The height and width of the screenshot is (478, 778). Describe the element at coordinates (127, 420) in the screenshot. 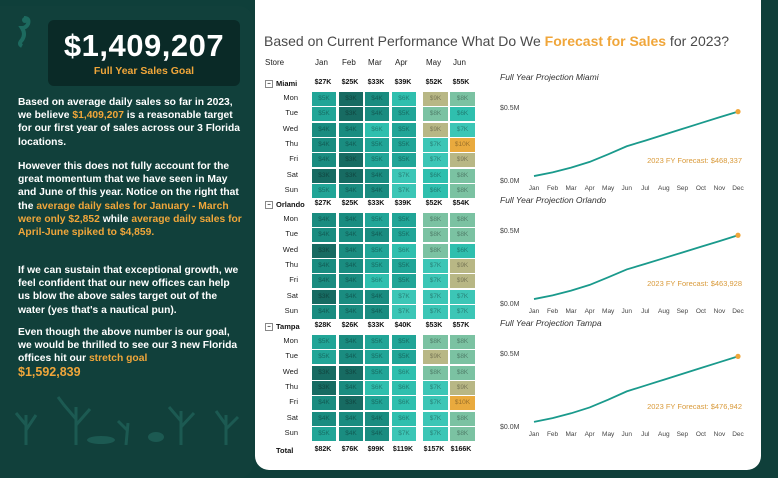

I see `coral-decoration` at that location.